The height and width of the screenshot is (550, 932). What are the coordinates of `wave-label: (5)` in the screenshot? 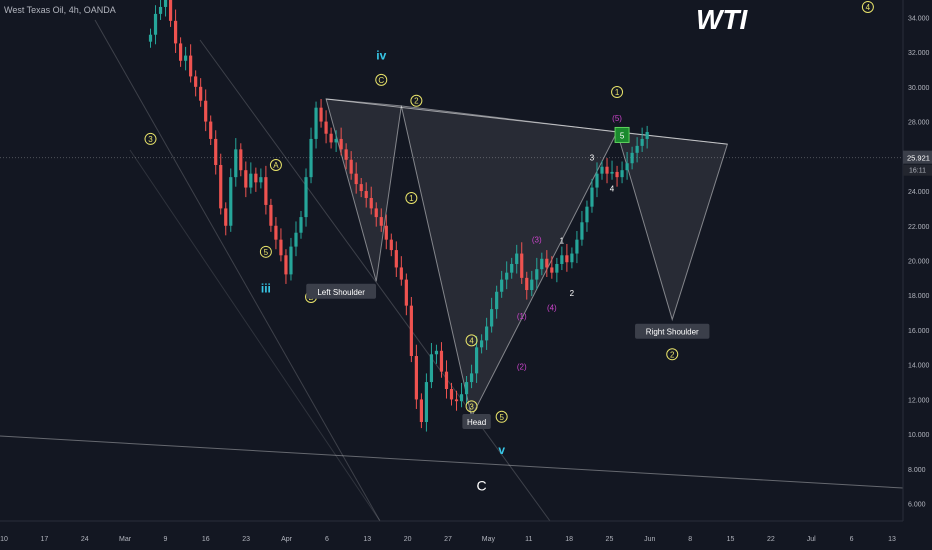 It's located at (617, 118).